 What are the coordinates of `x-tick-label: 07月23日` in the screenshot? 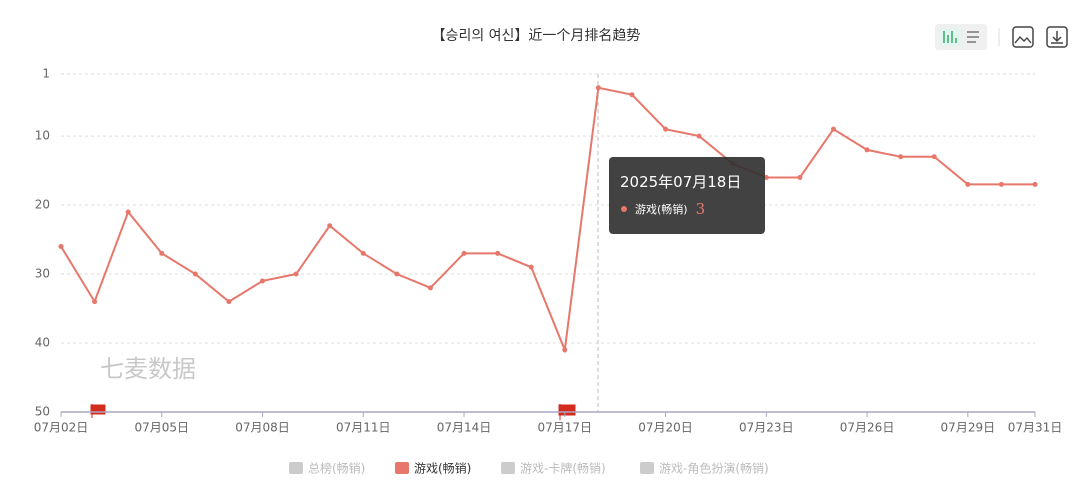 It's located at (766, 428).